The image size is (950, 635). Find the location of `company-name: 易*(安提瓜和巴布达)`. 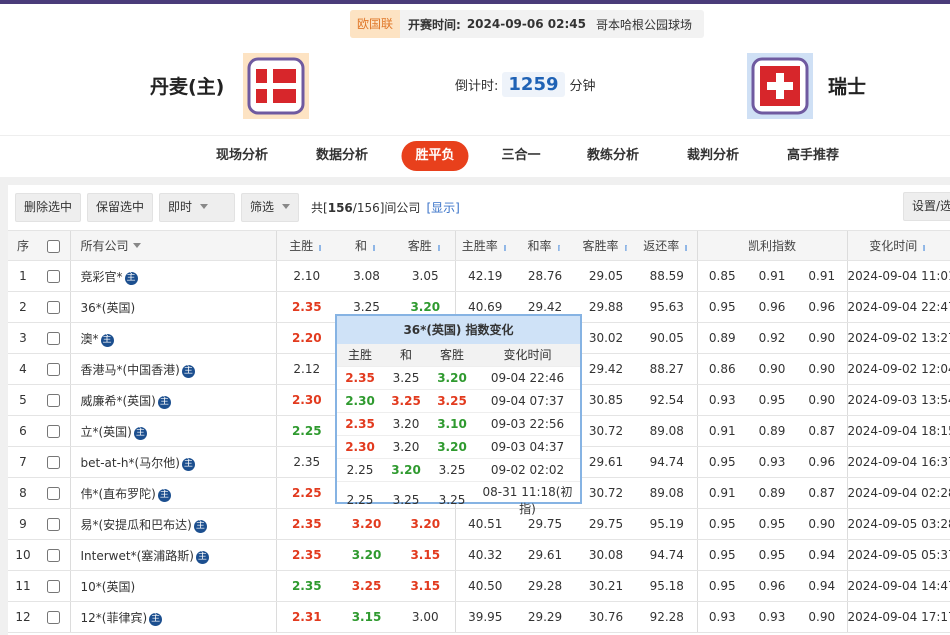

company-name: 易*(安提瓜和巴布达) is located at coordinates (136, 524).